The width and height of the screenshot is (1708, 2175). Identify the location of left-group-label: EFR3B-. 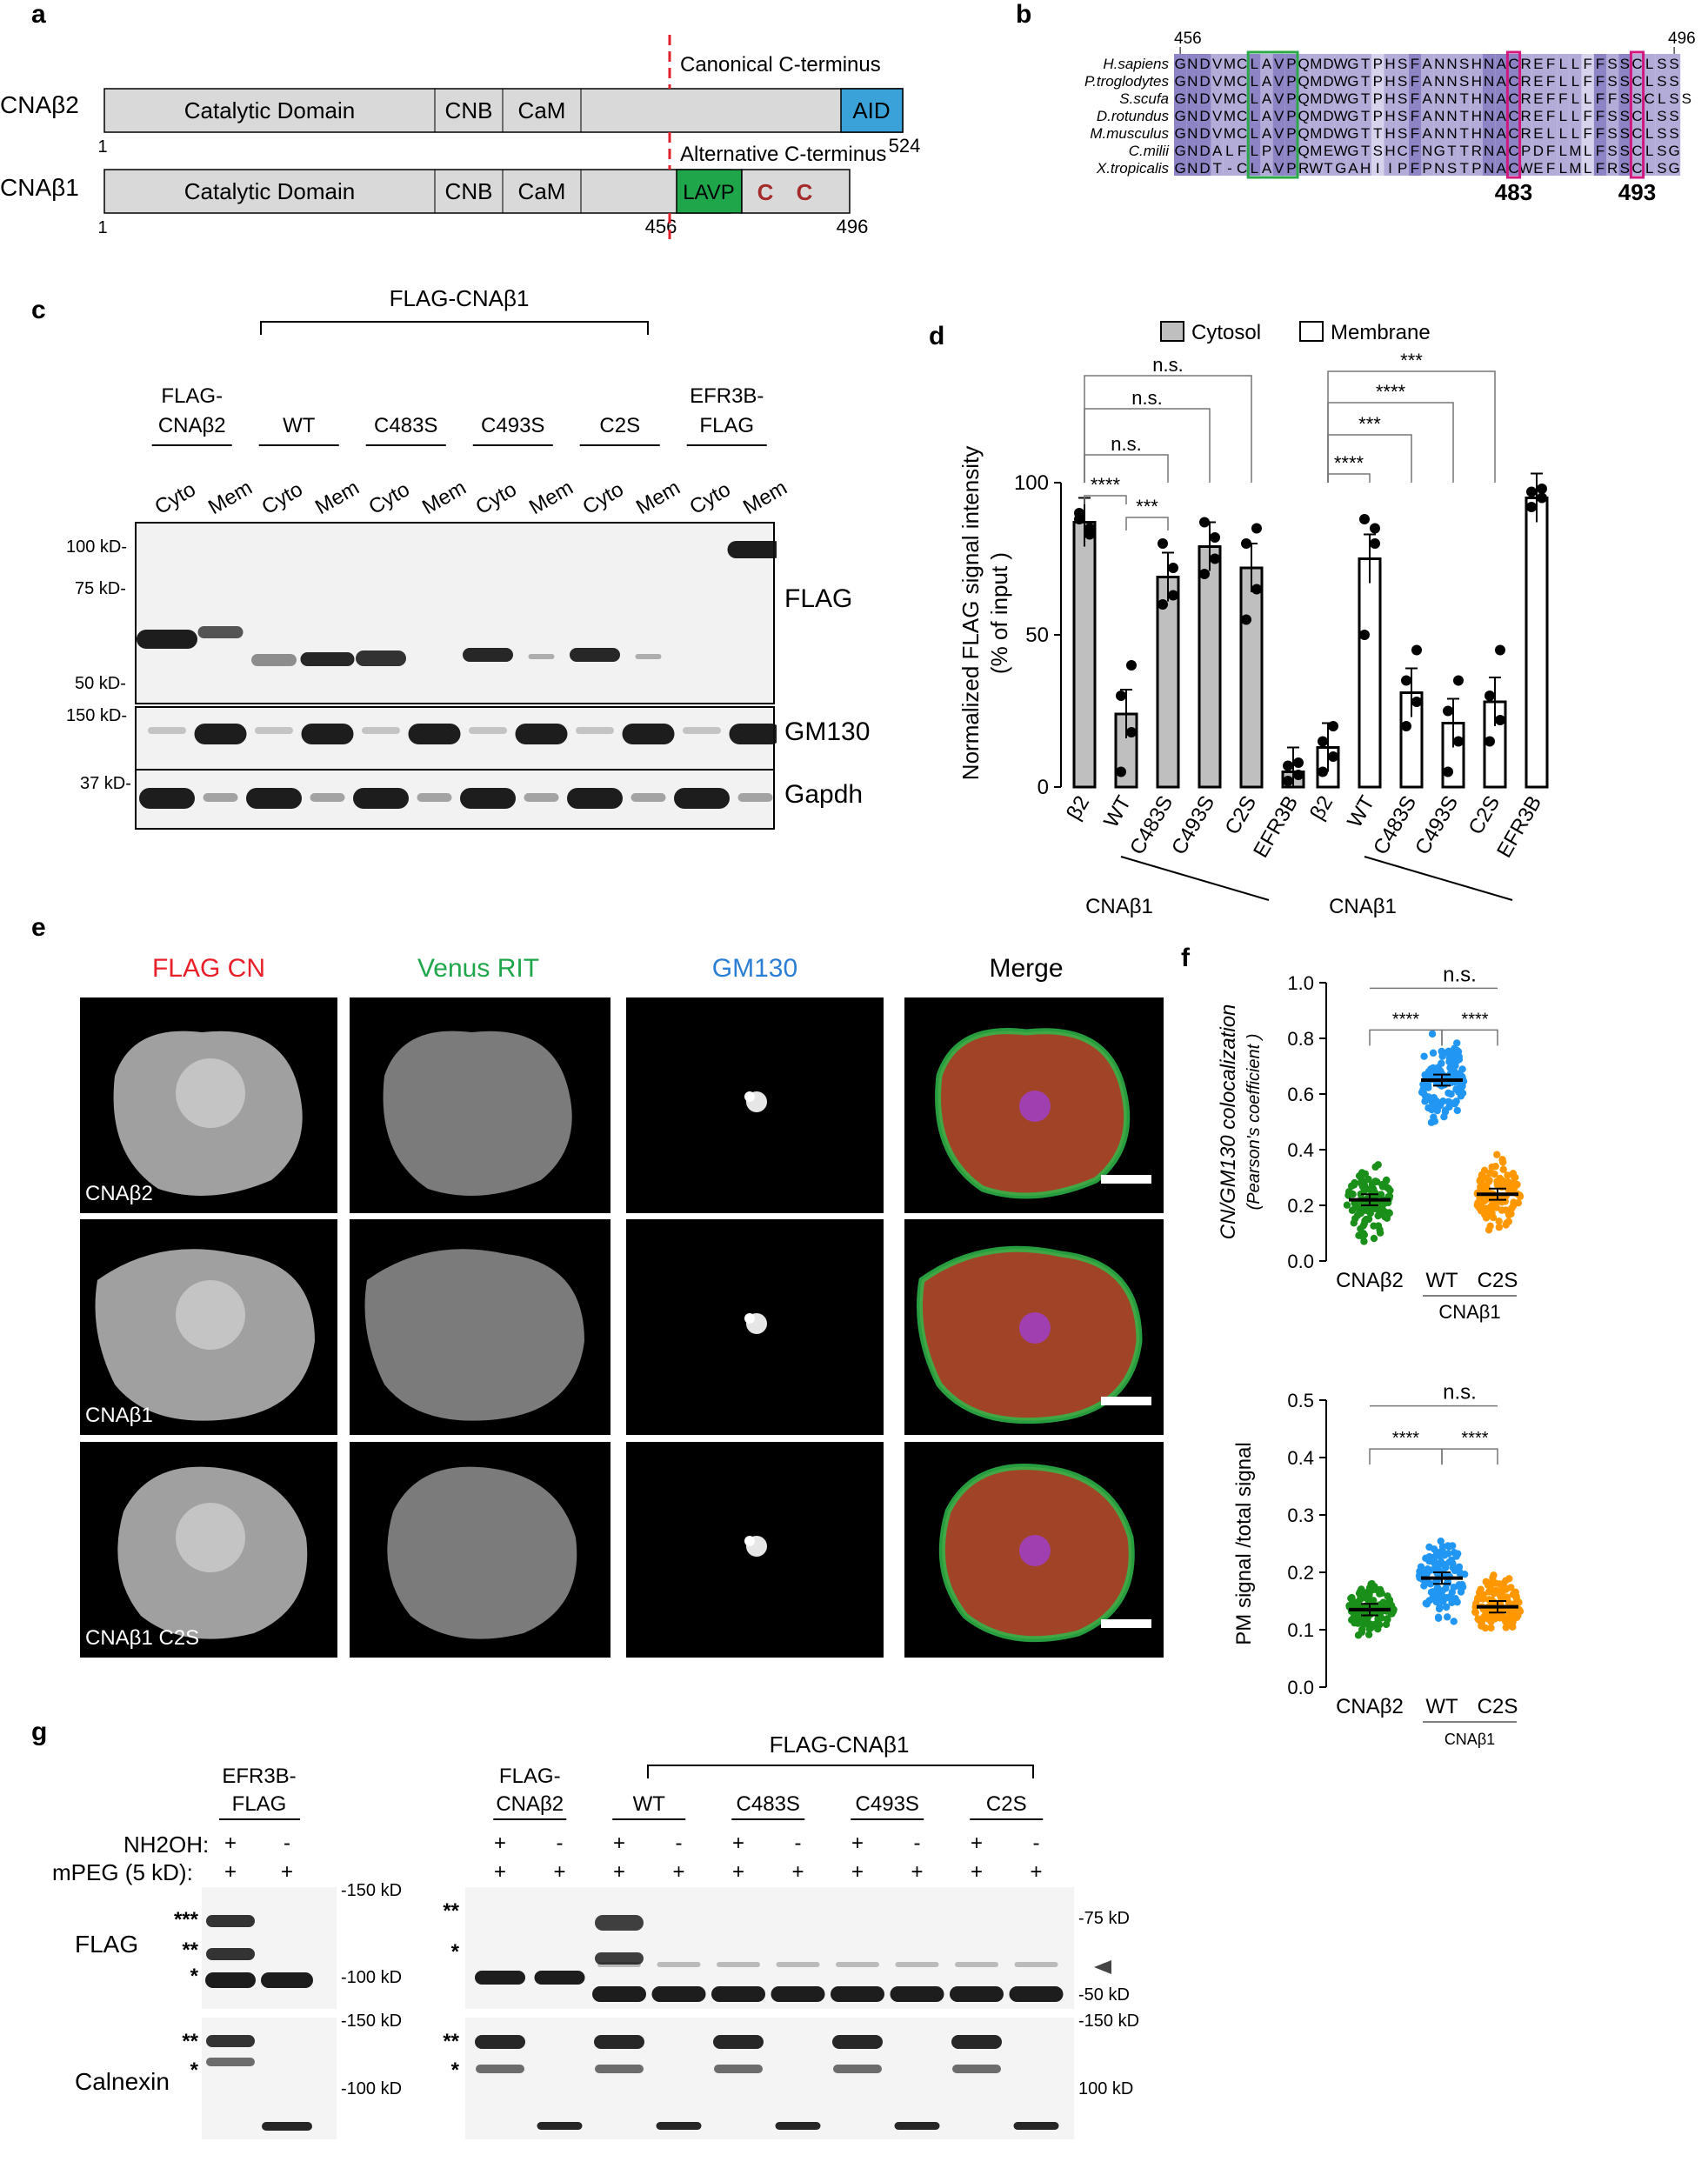
(259, 1776).